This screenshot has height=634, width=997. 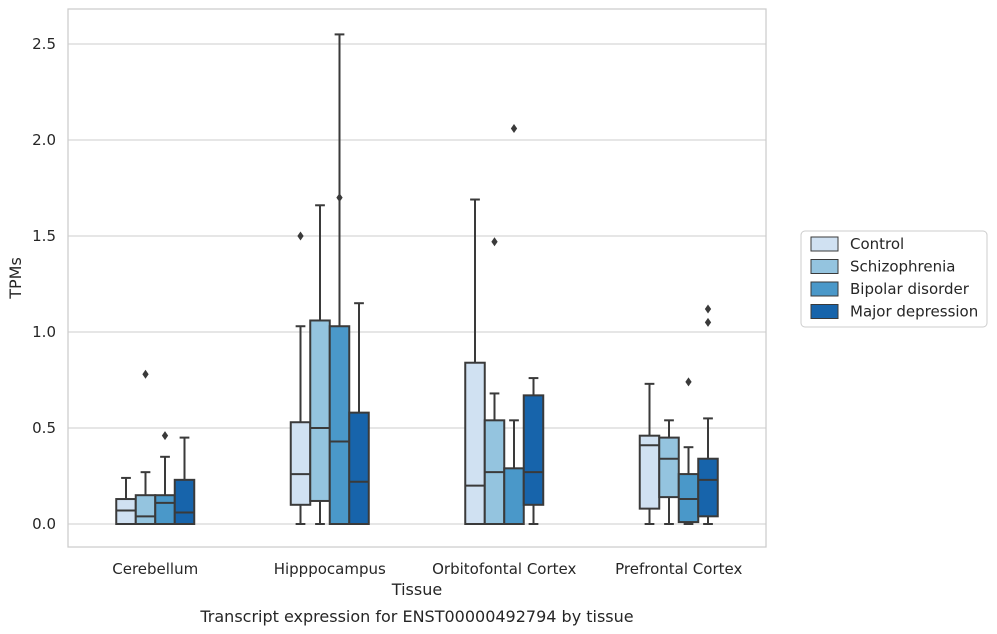 I want to click on legend-label: Control, so click(x=877, y=244).